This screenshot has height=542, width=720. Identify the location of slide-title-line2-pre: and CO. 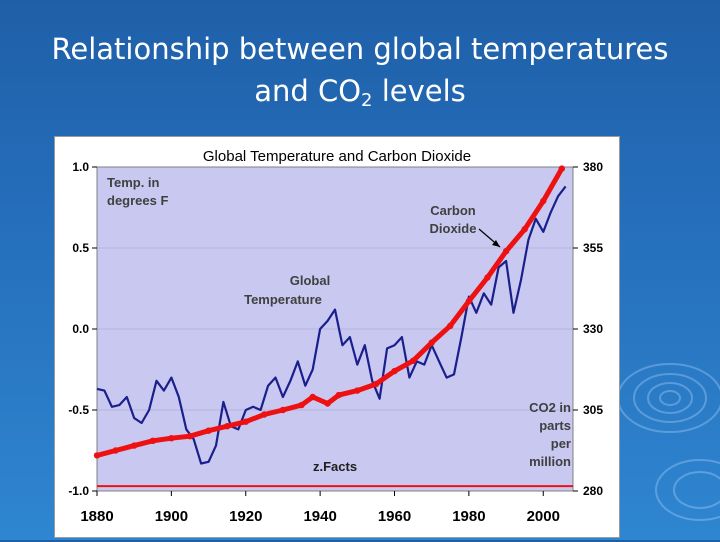
(307, 91).